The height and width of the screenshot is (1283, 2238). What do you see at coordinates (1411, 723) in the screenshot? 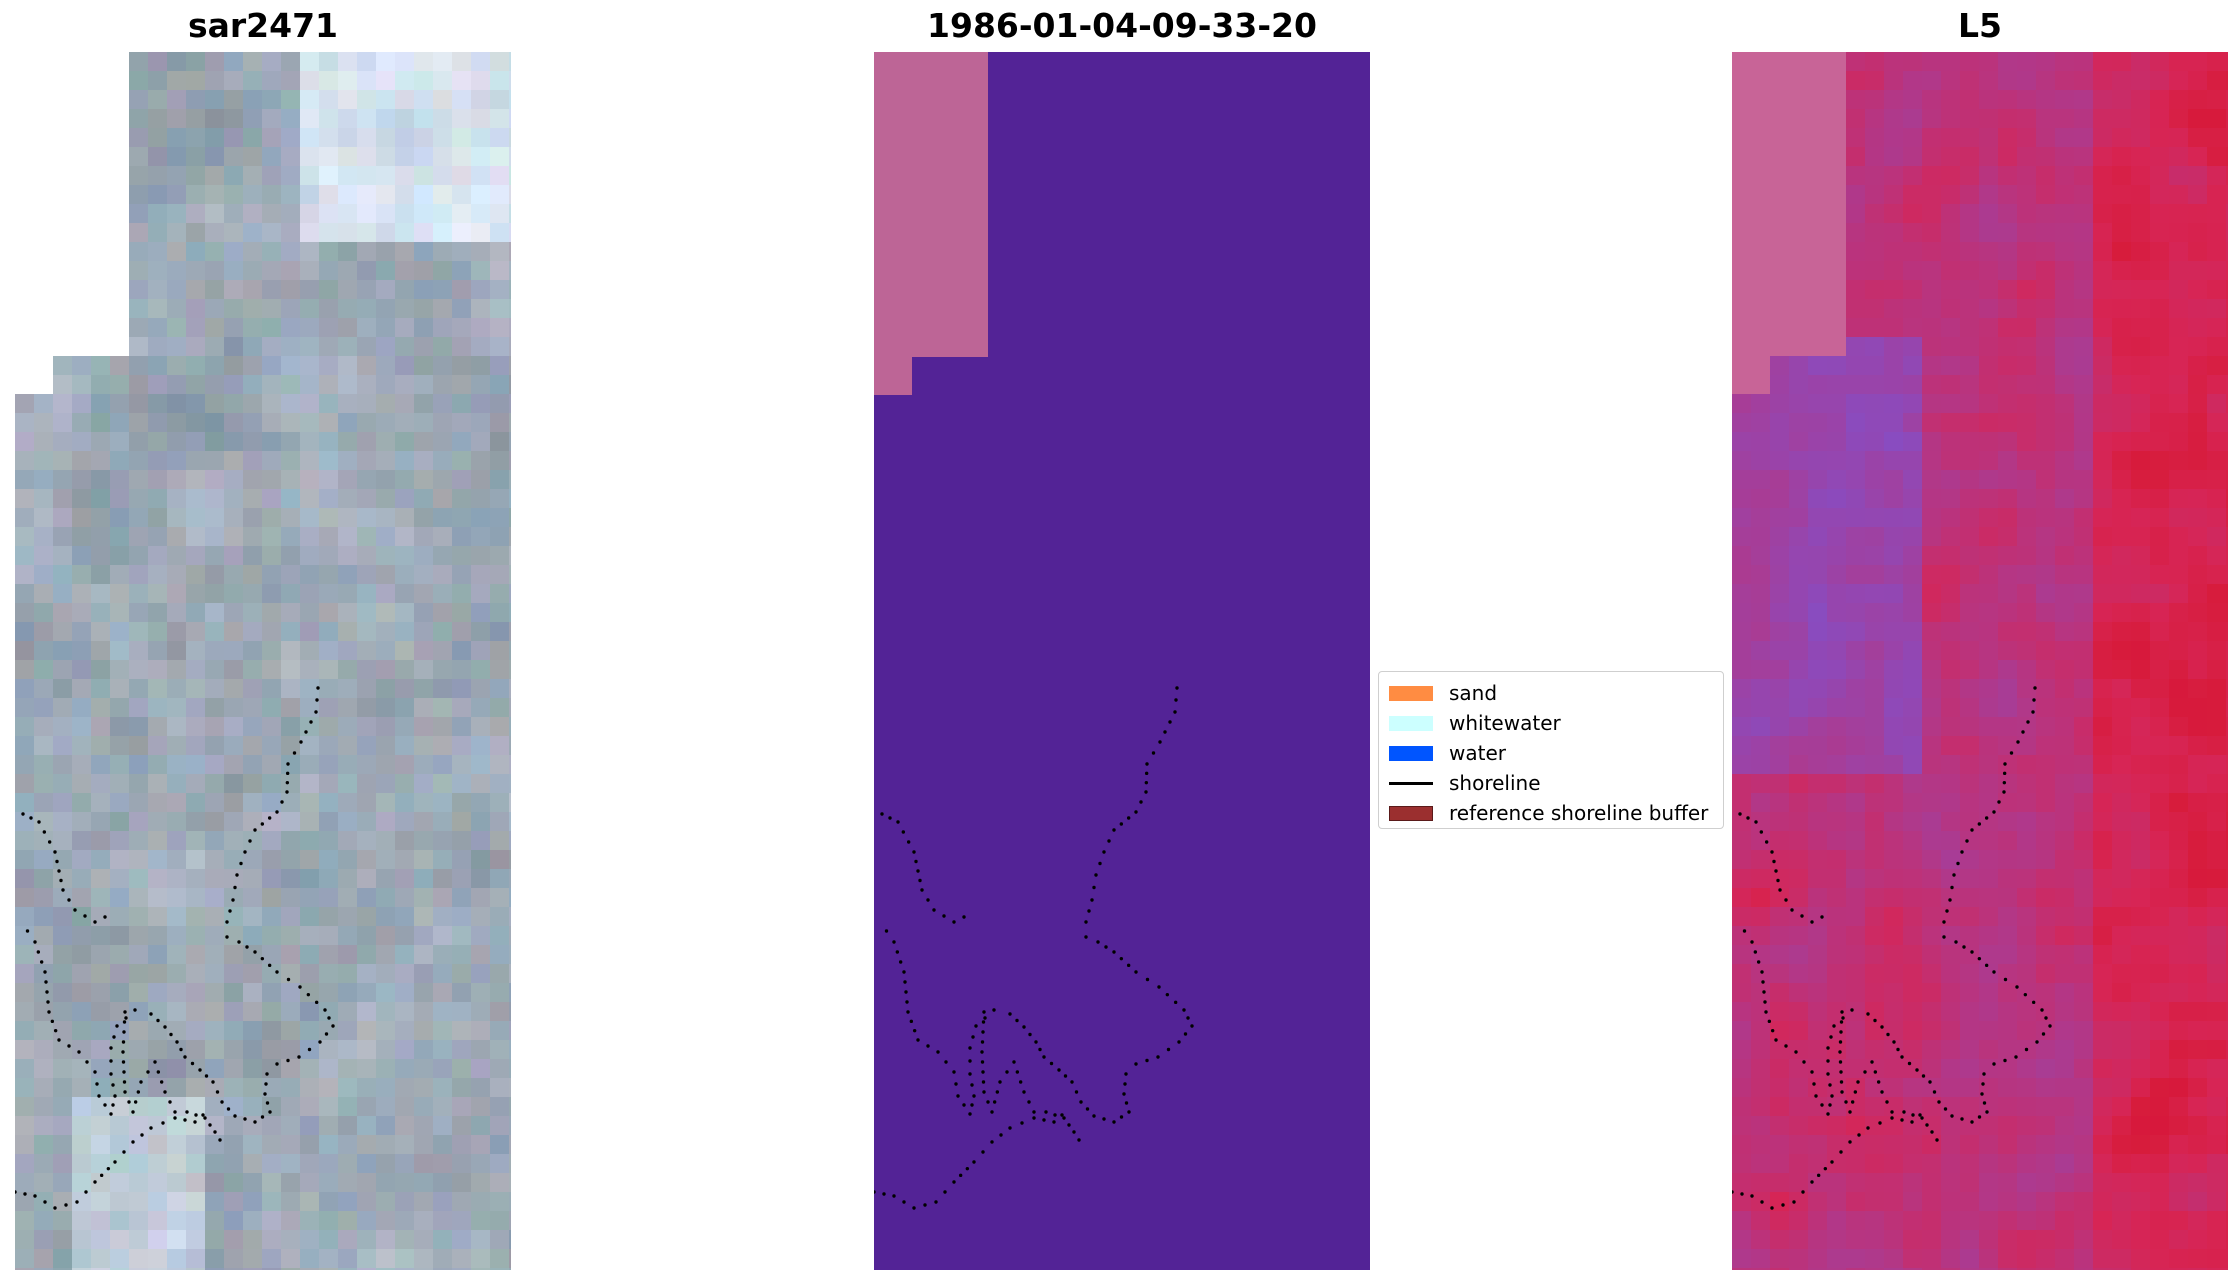
I see `legend-swatch-whitewater` at bounding box center [1411, 723].